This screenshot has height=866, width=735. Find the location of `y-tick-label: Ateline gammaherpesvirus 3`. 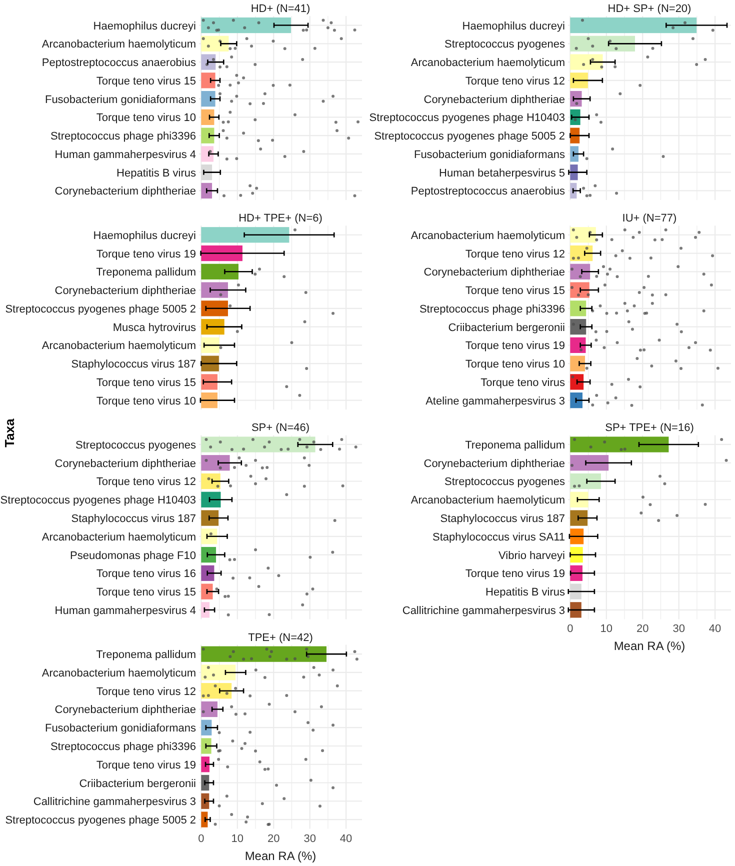

y-tick-label: Ateline gammaherpesvirus 3 is located at coordinates (495, 401).